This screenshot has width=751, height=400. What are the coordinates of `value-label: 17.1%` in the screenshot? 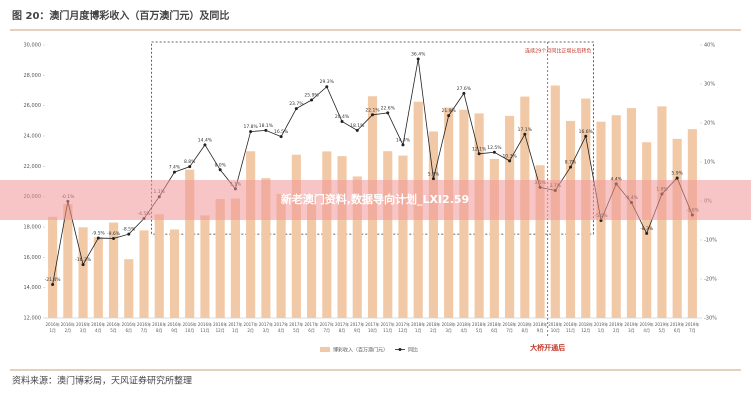 It's located at (525, 130).